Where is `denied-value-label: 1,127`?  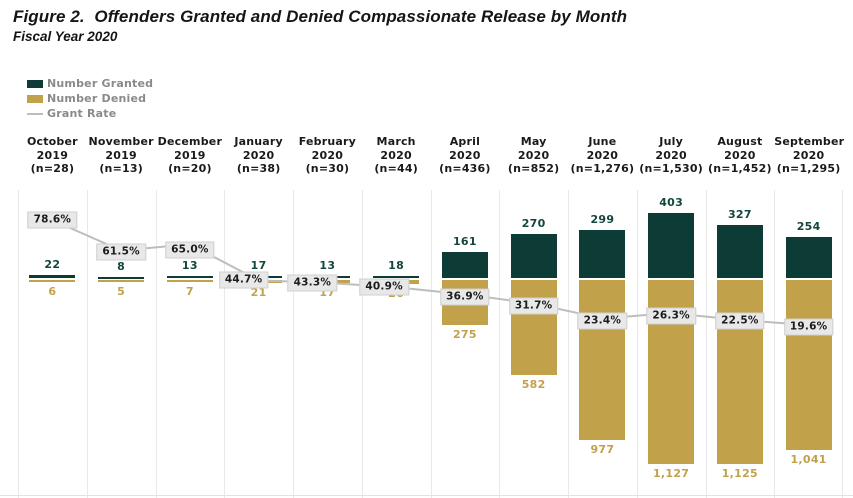 denied-value-label: 1,127 is located at coordinates (671, 474).